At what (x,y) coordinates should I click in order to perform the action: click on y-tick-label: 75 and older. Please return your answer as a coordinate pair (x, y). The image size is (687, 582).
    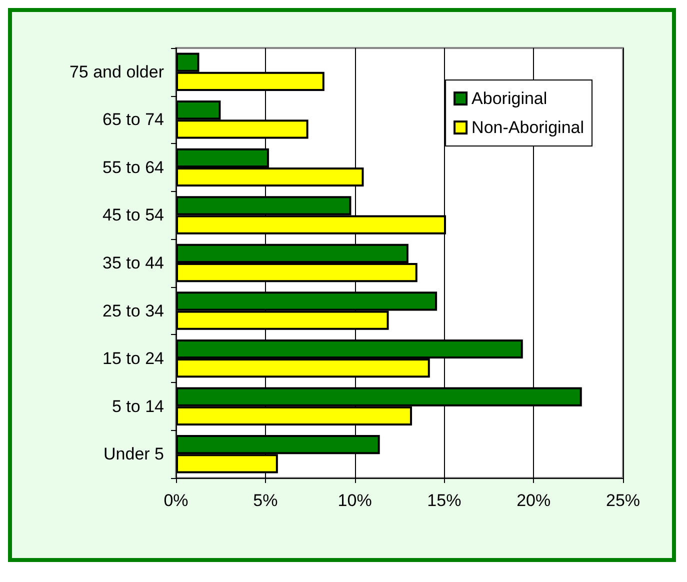
    Looking at the image, I should click on (116, 72).